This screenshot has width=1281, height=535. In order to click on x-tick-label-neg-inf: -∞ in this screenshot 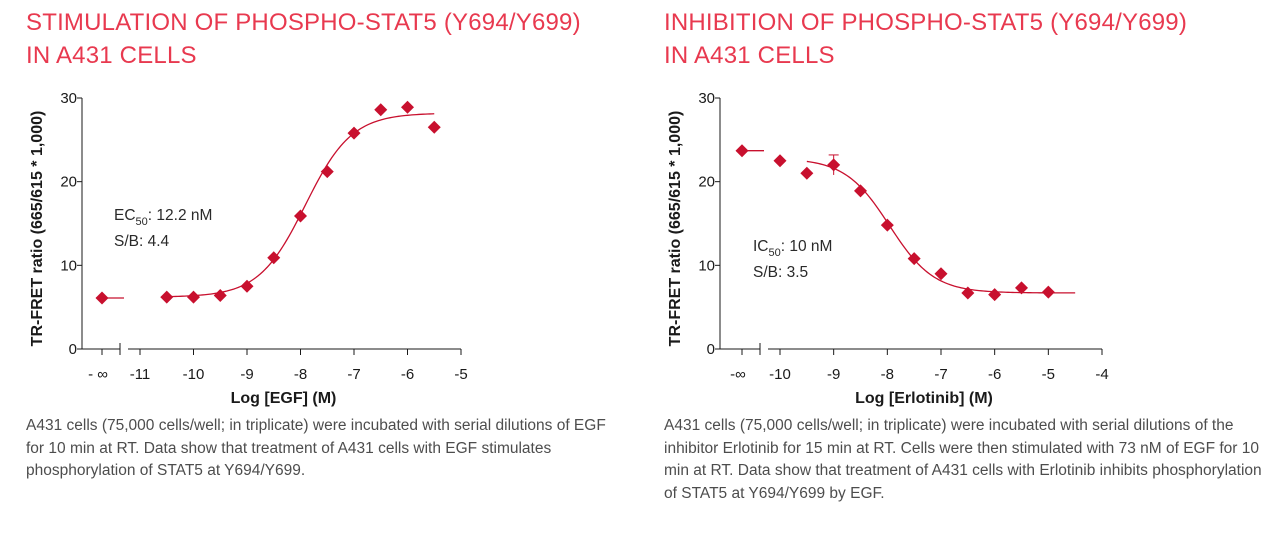, I will do `click(738, 374)`.